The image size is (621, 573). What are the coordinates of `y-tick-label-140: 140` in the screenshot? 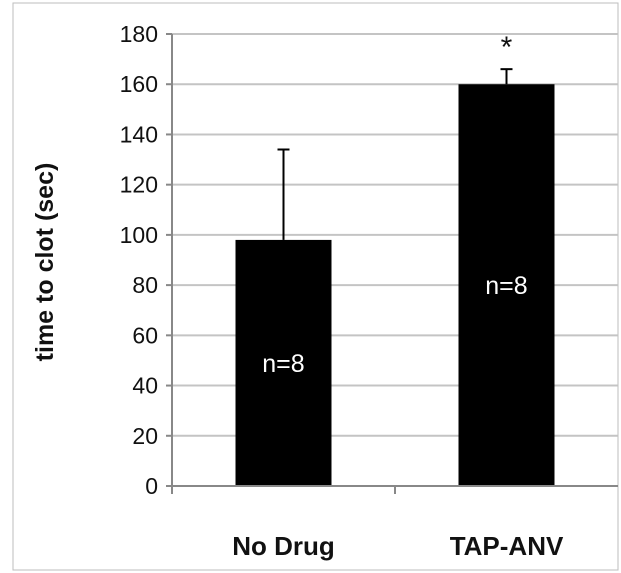 It's located at (139, 134).